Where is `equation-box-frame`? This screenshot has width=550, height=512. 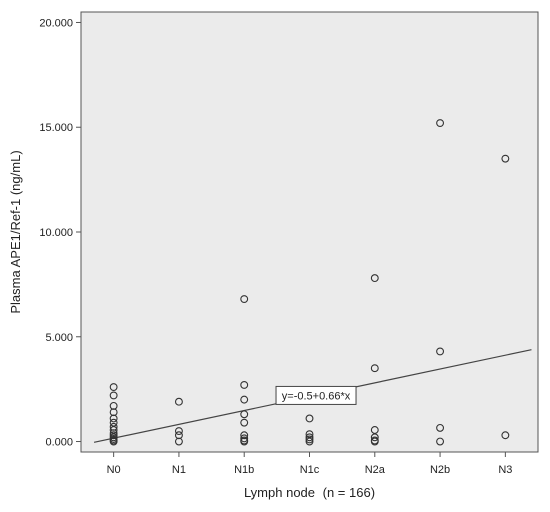
equation-box-frame is located at coordinates (316, 395).